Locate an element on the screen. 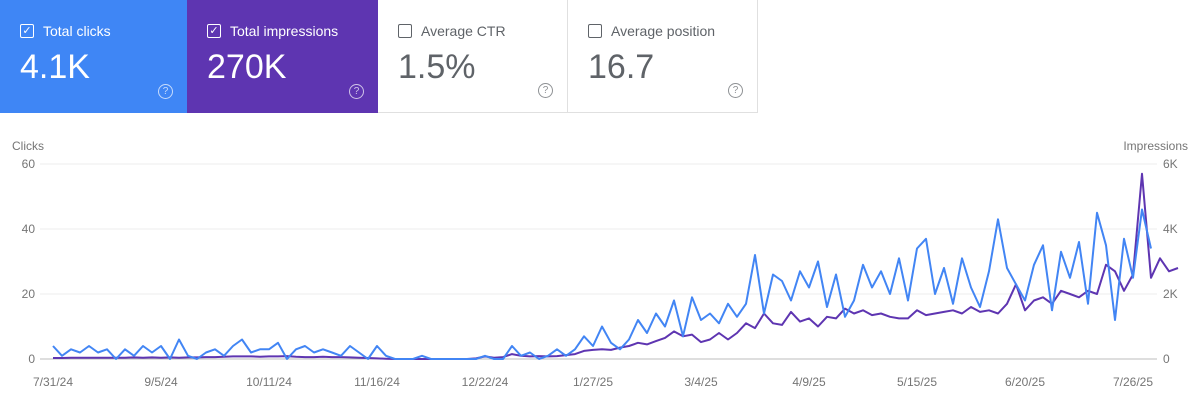 This screenshot has height=412, width=1200. x-tick-label: 6/20/25 is located at coordinates (1025, 382).